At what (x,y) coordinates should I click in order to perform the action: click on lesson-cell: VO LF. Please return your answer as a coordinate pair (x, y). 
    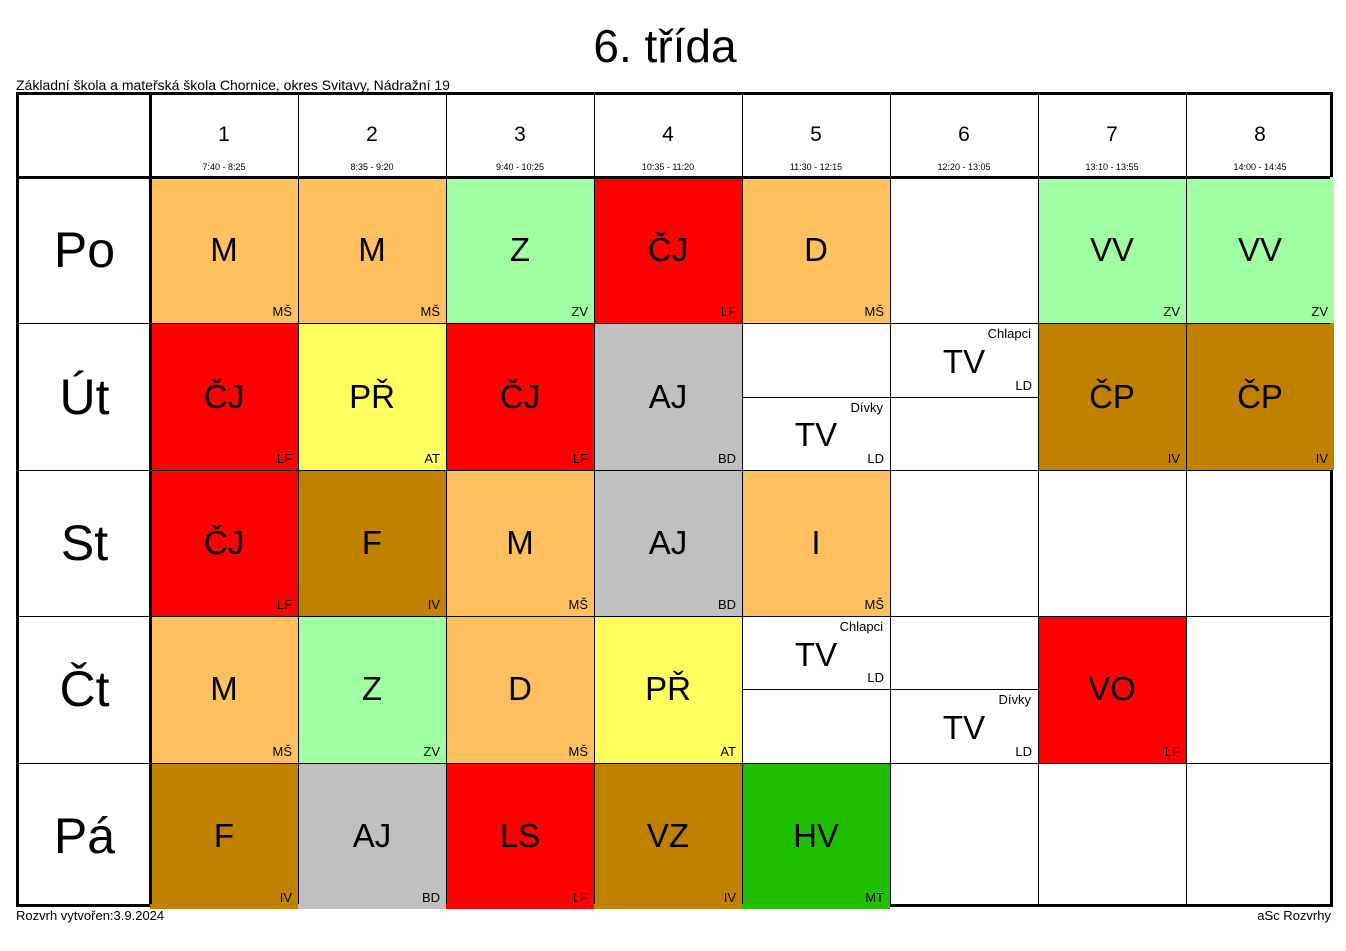
    Looking at the image, I should click on (1112, 689).